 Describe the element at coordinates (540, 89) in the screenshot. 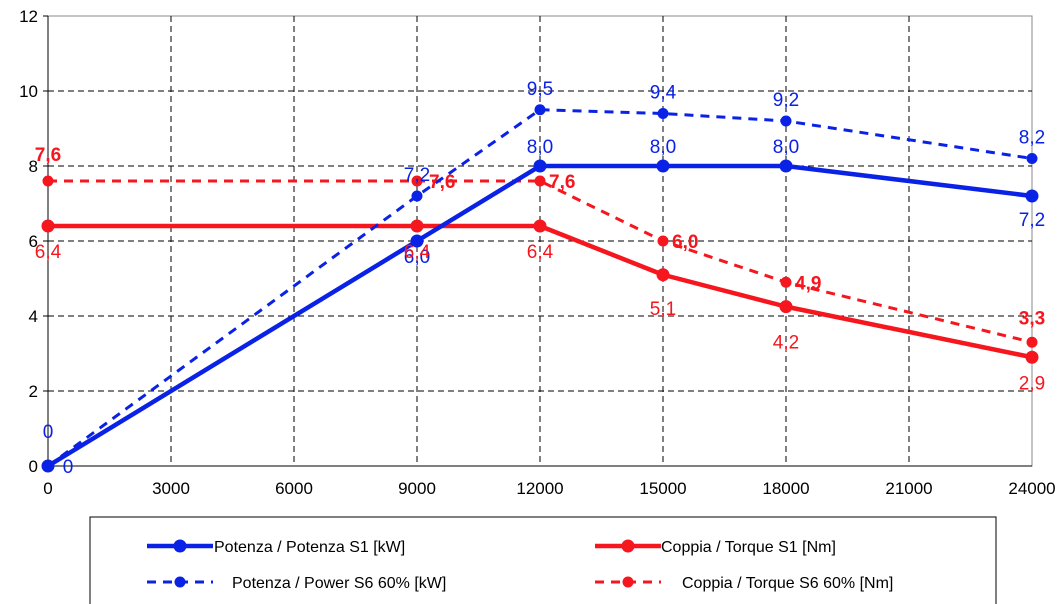

I see `data-label: 9,5` at that location.